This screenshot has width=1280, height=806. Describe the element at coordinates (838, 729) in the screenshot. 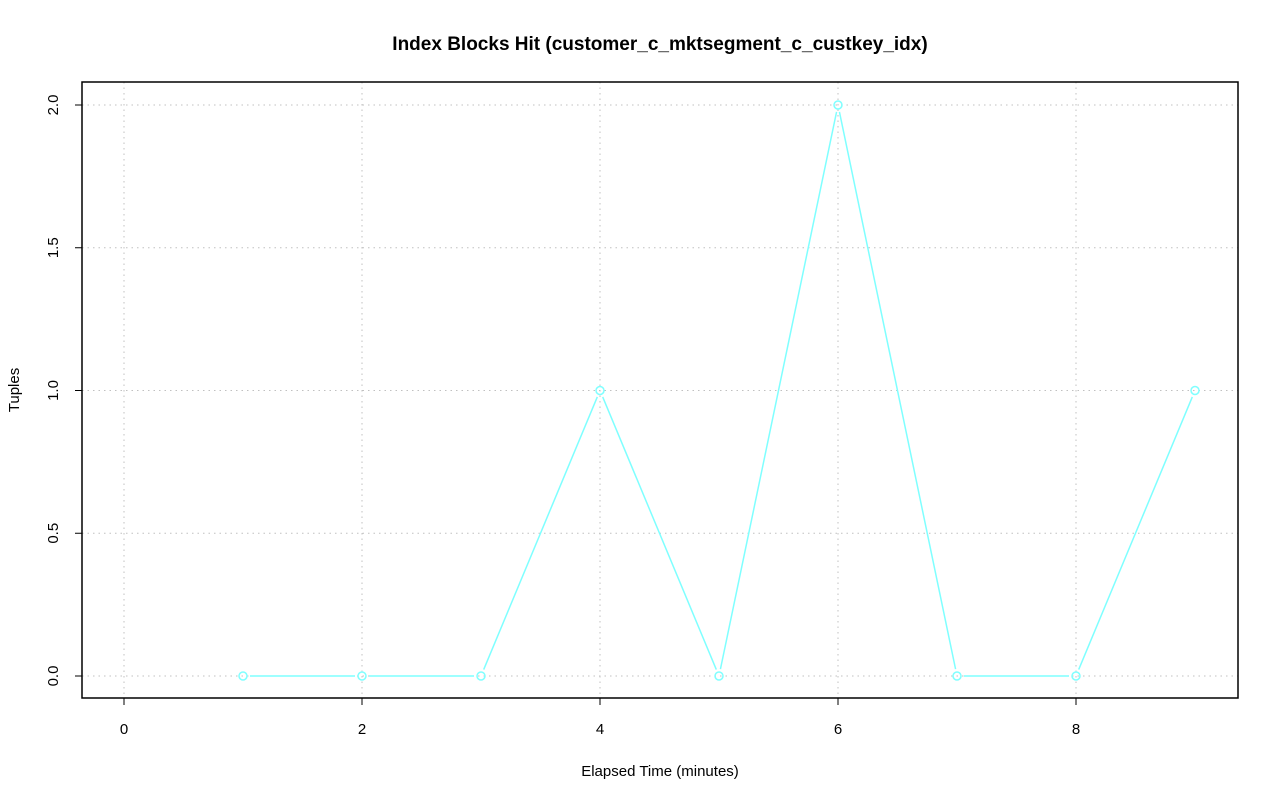

I see `x-tick-label: 6` at that location.